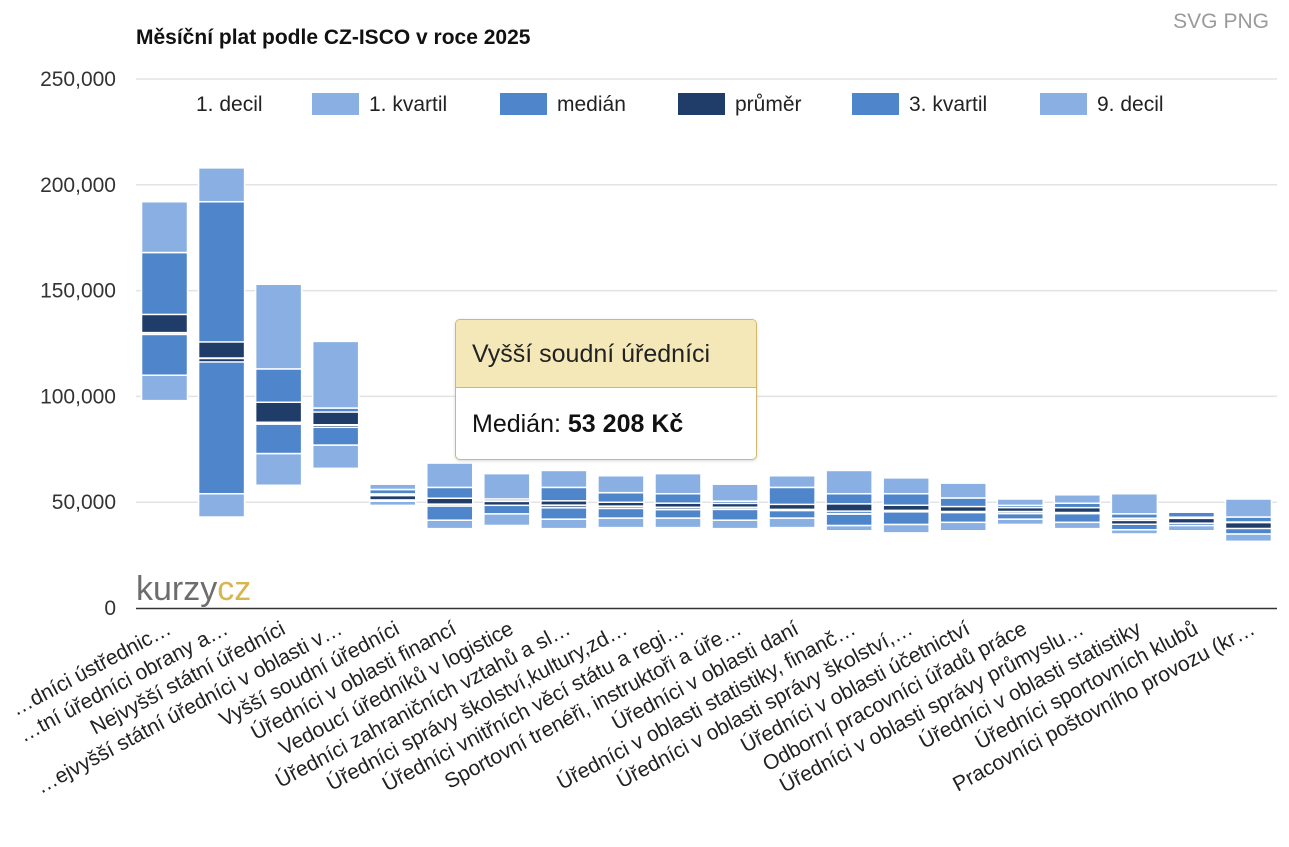 This screenshot has height=847, width=1289. I want to click on bar-quartile-high, so click(221, 280).